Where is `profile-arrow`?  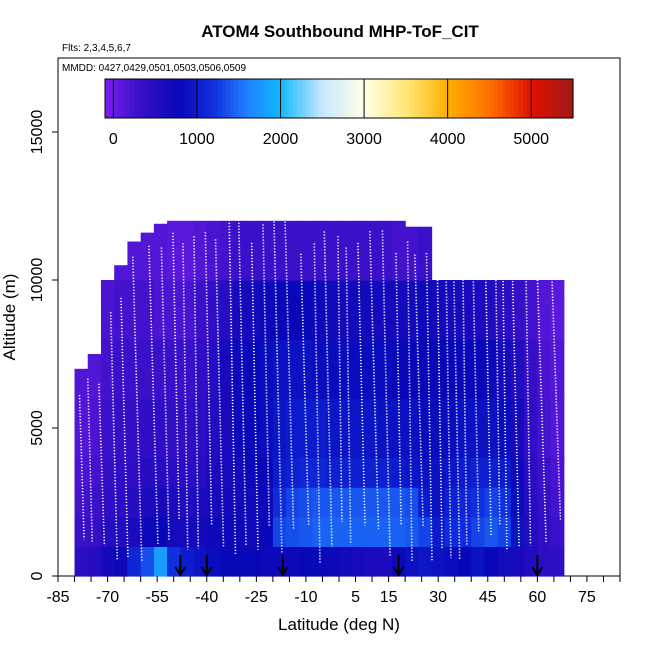 profile-arrow is located at coordinates (282, 566).